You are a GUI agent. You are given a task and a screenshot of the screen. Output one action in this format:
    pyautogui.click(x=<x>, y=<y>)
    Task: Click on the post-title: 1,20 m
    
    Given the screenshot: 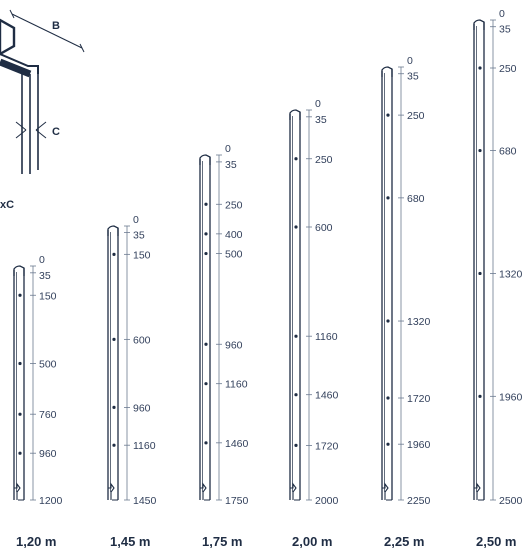 What is the action you would take?
    pyautogui.click(x=36, y=541)
    